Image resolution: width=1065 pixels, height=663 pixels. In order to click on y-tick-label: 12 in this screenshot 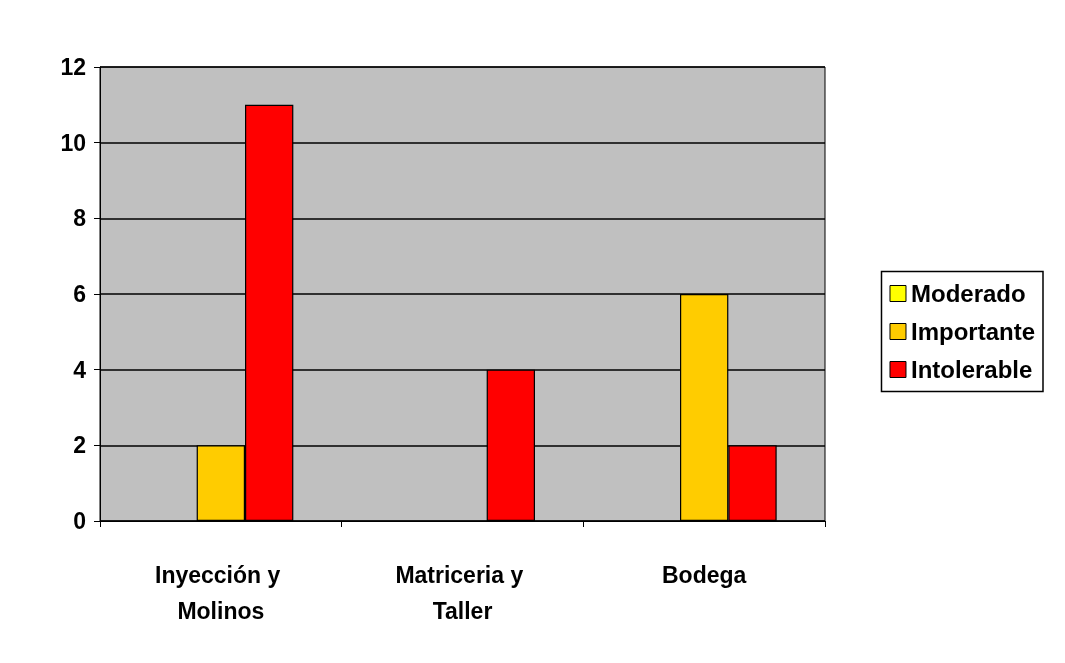, I will do `click(73, 67)`.